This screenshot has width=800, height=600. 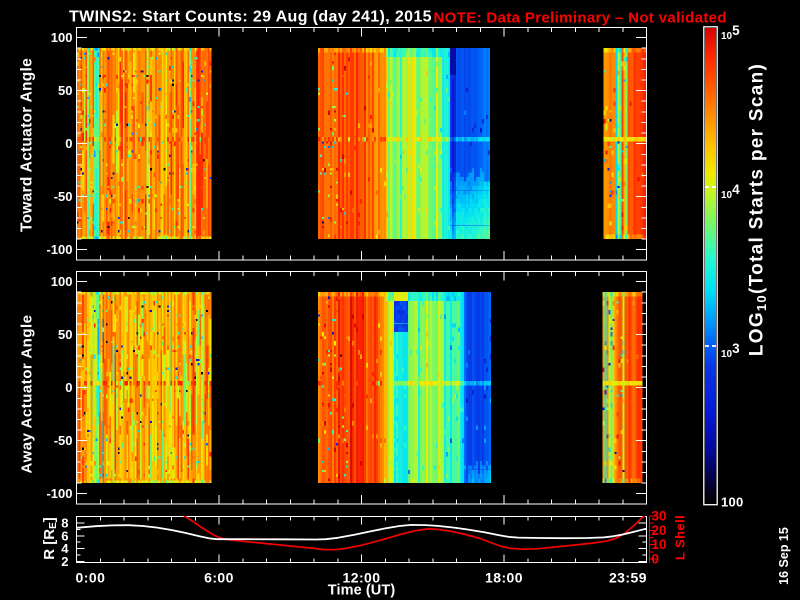 I want to click on svg-text: 6, so click(x=64, y=535).